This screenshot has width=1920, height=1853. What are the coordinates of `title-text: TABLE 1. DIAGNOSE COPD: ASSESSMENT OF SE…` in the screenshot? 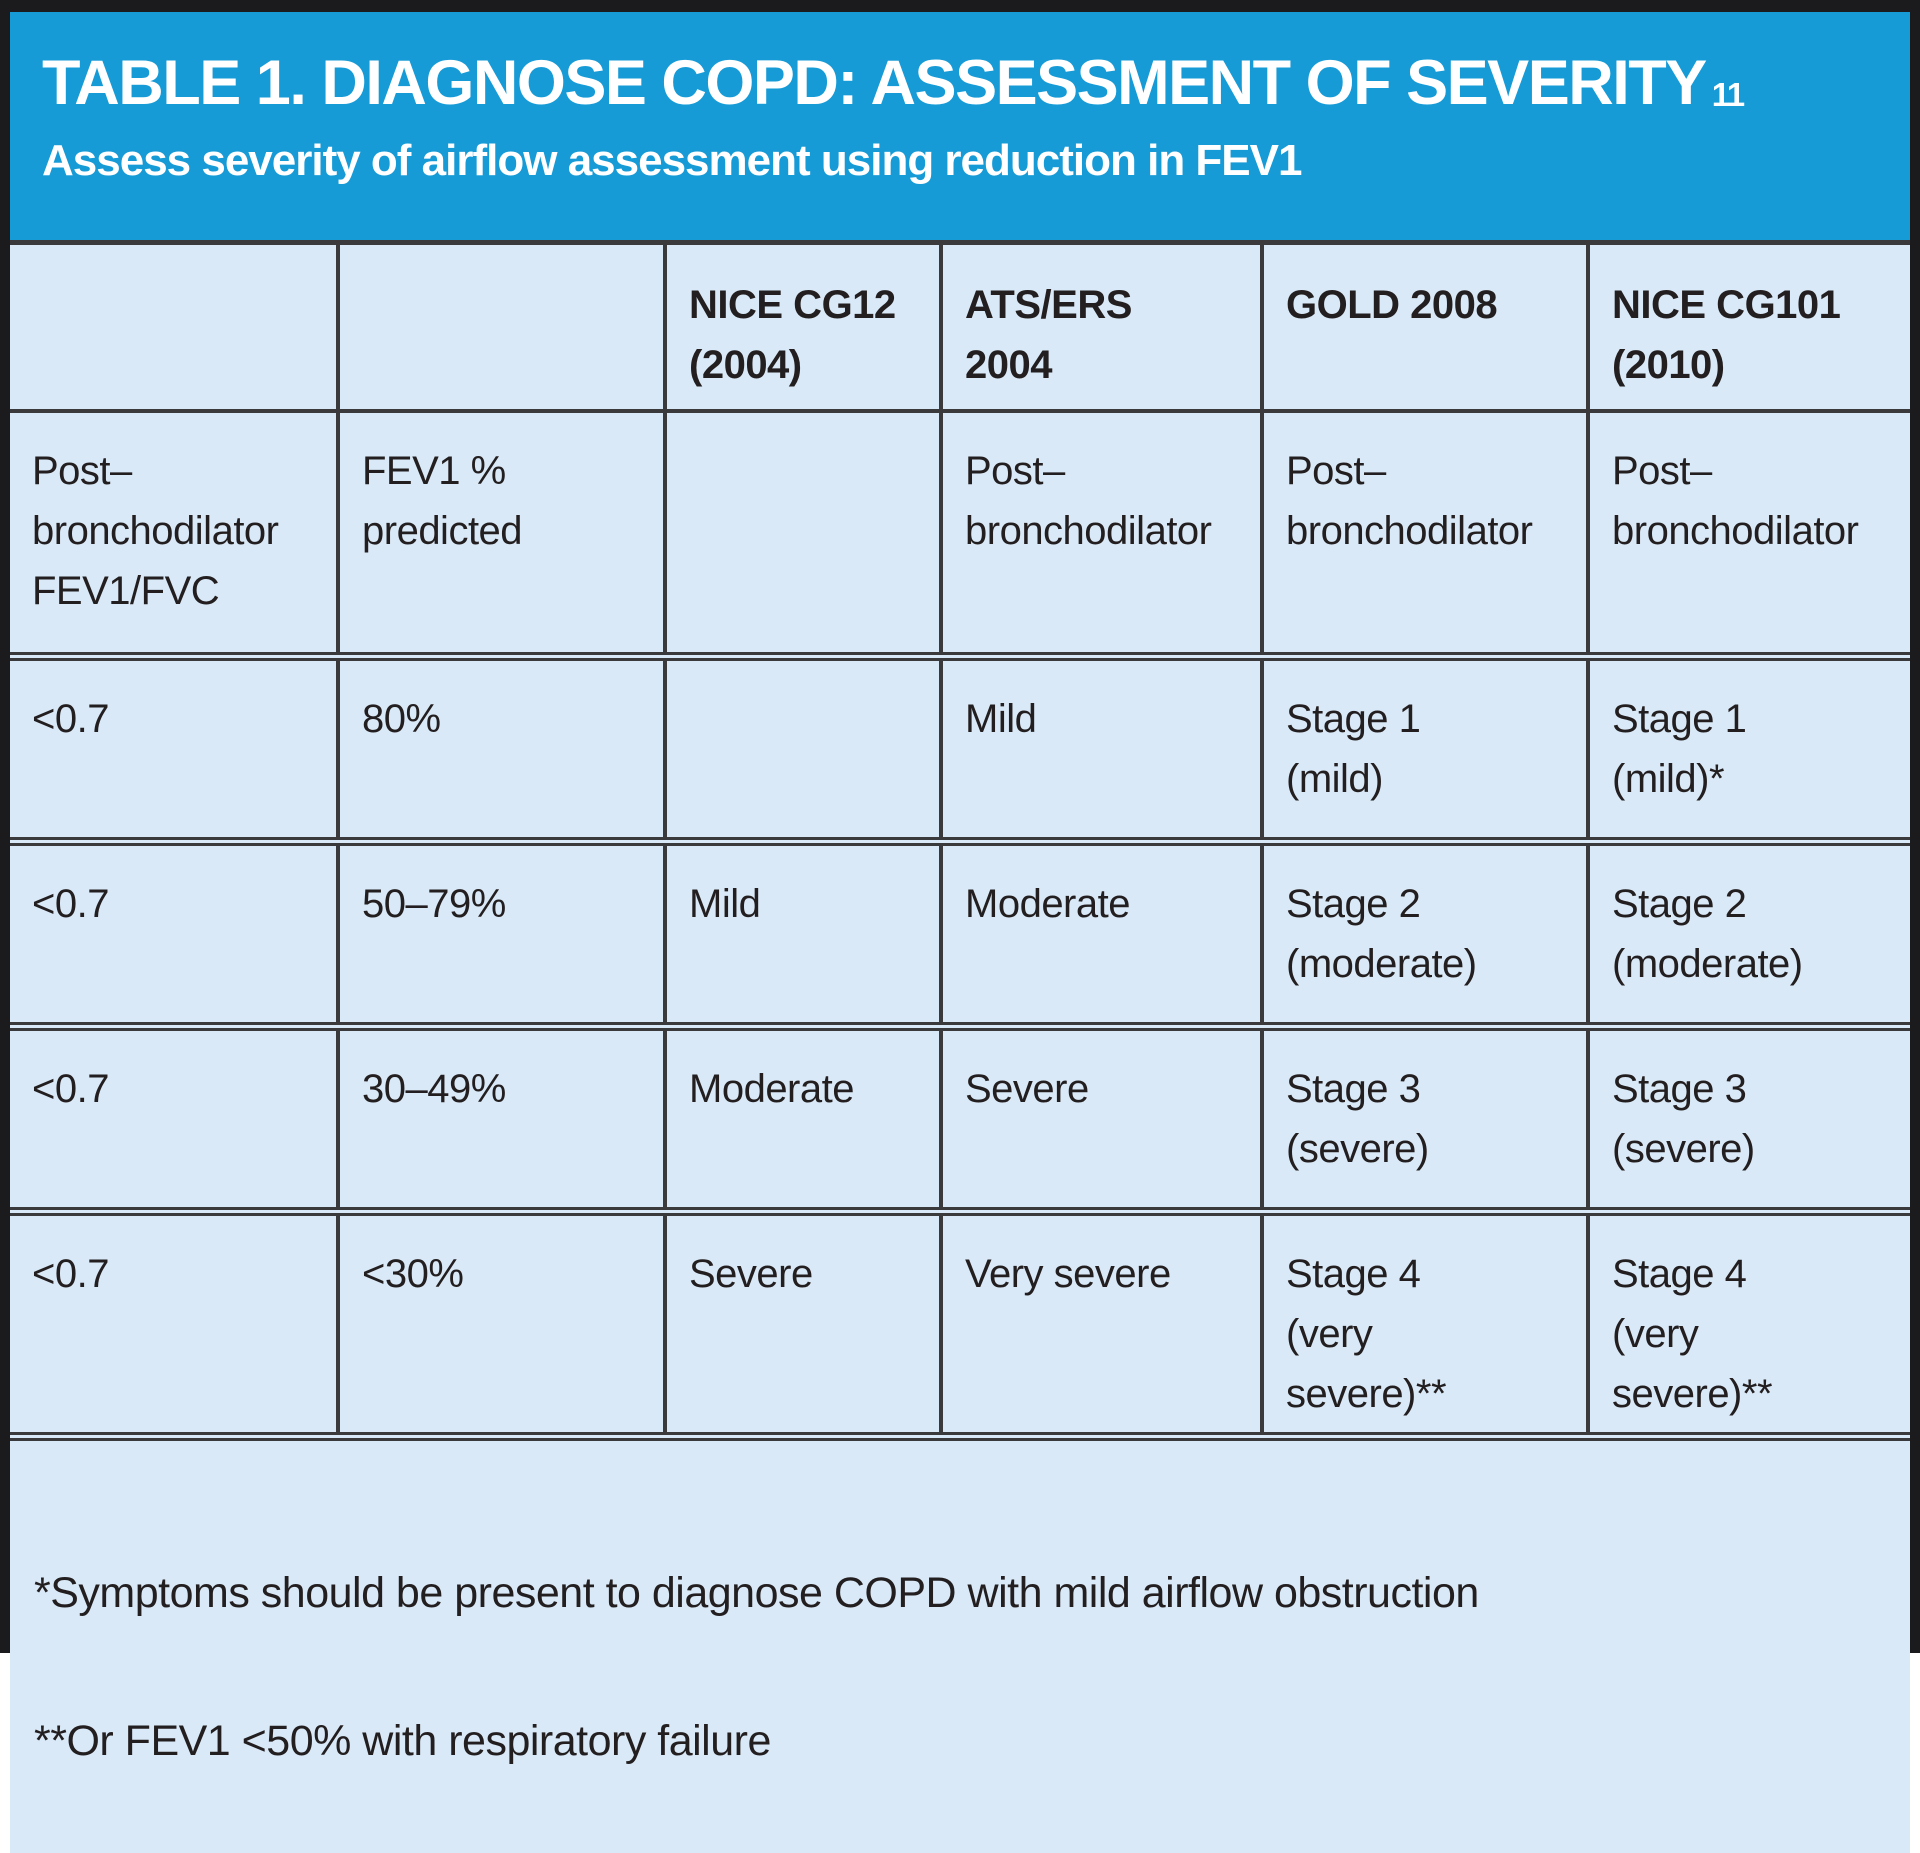 It's located at (874, 83).